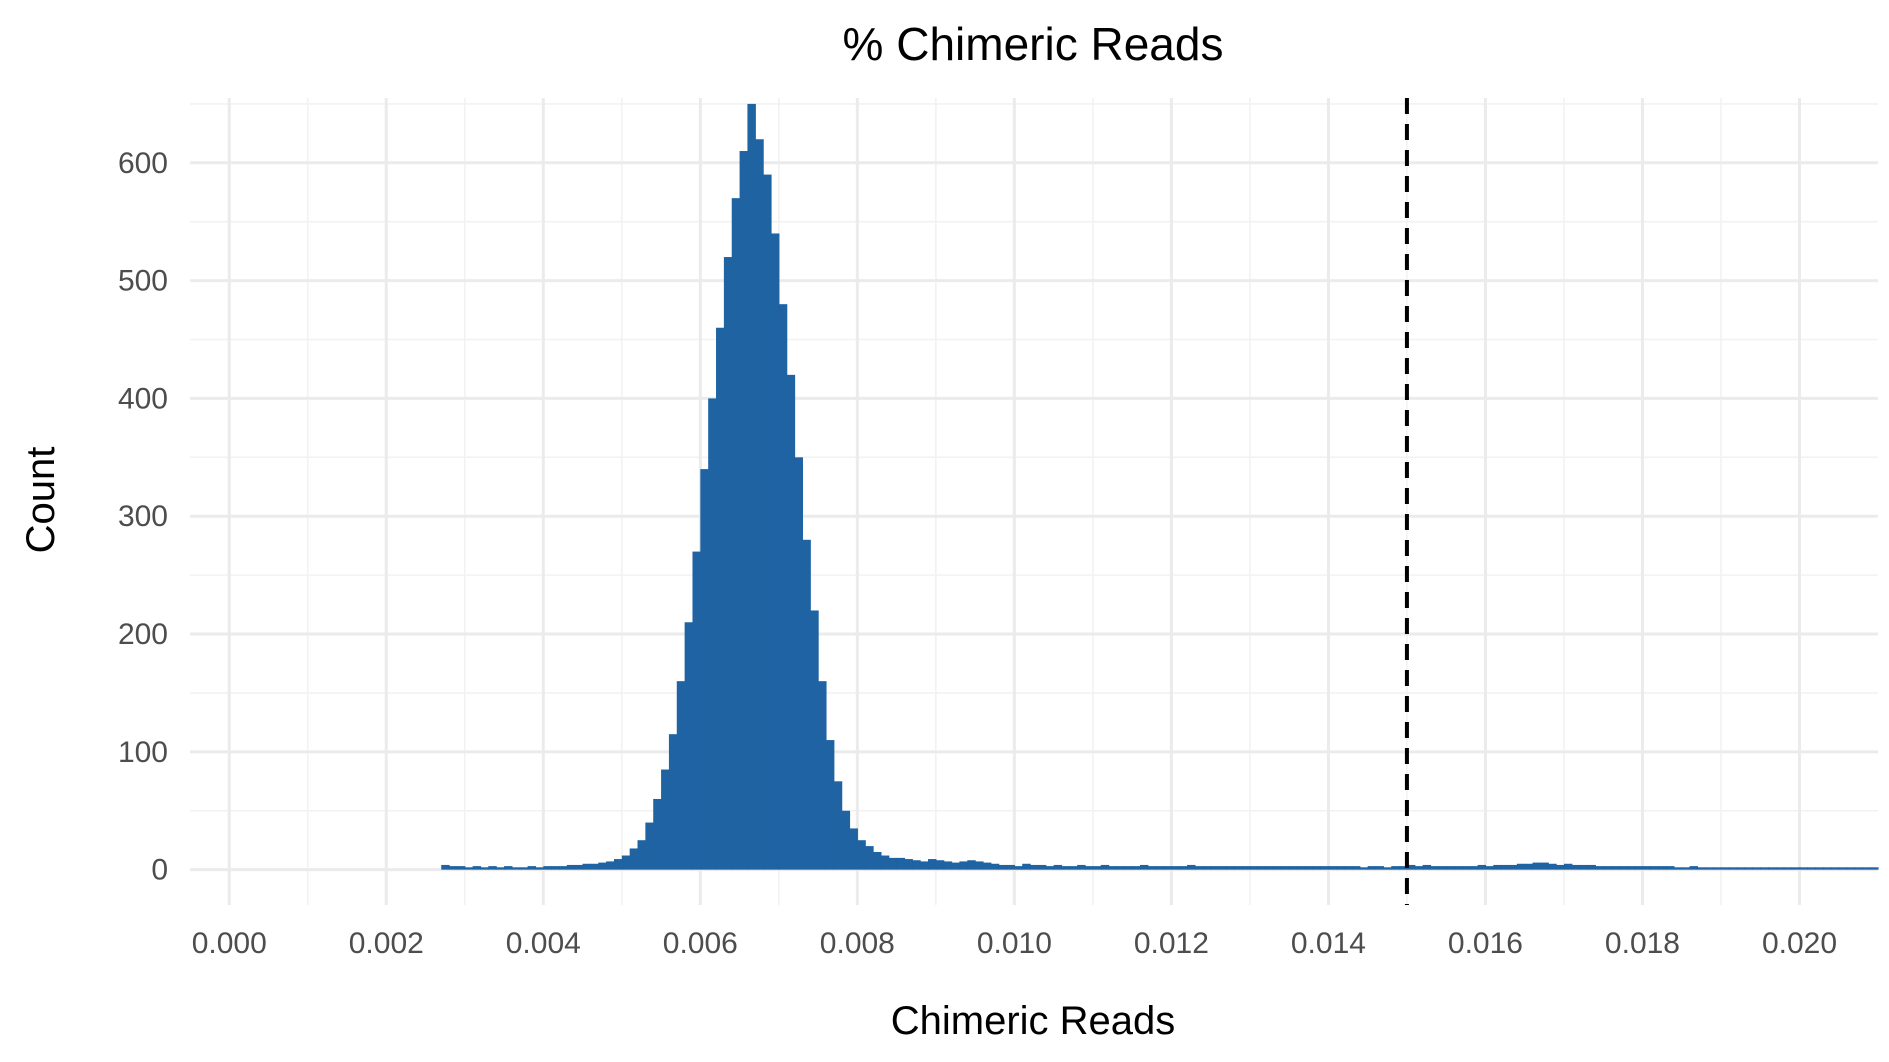 The height and width of the screenshot is (1062, 1889). What do you see at coordinates (1033, 1021) in the screenshot?
I see `x-axis-title: Chimeric Reads` at bounding box center [1033, 1021].